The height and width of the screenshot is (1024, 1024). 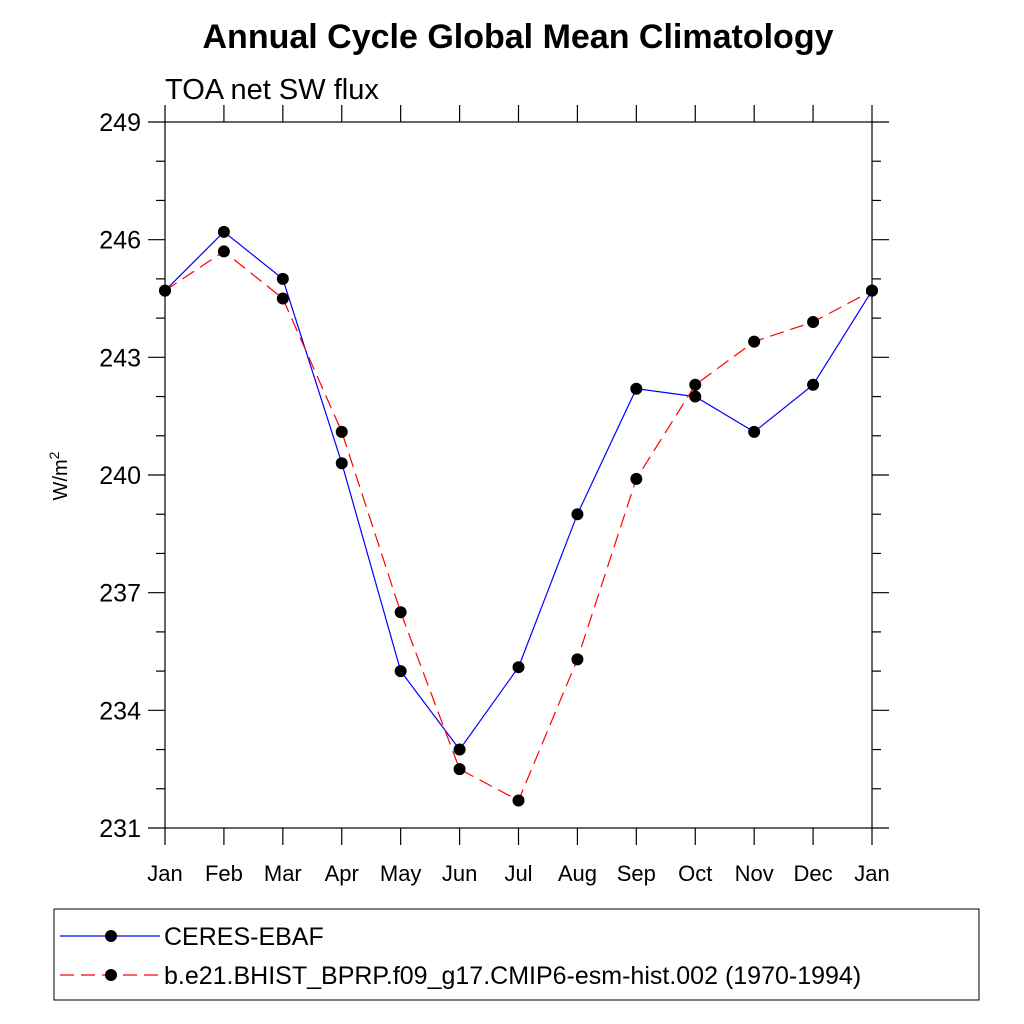 I want to click on y-tick-label: 243, so click(x=120, y=358).